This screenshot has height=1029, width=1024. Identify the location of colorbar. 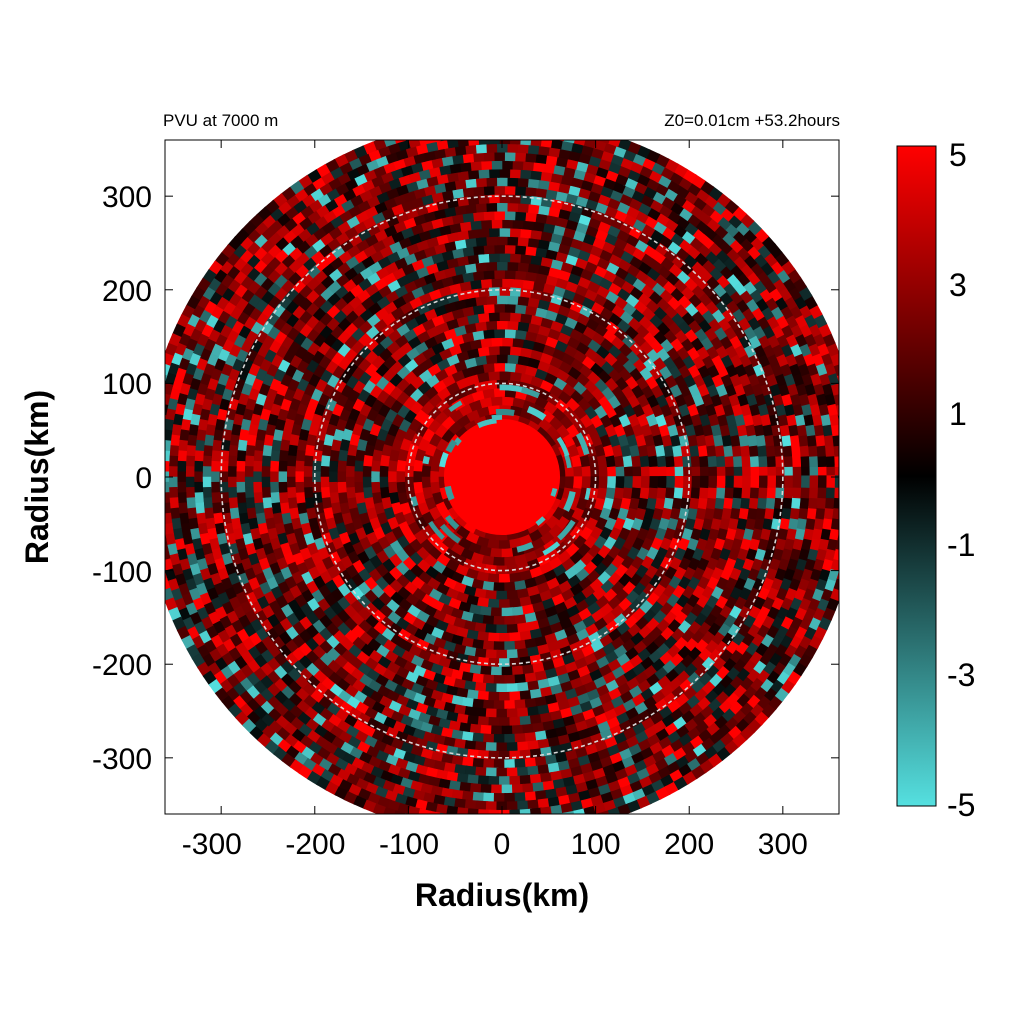
(916, 476).